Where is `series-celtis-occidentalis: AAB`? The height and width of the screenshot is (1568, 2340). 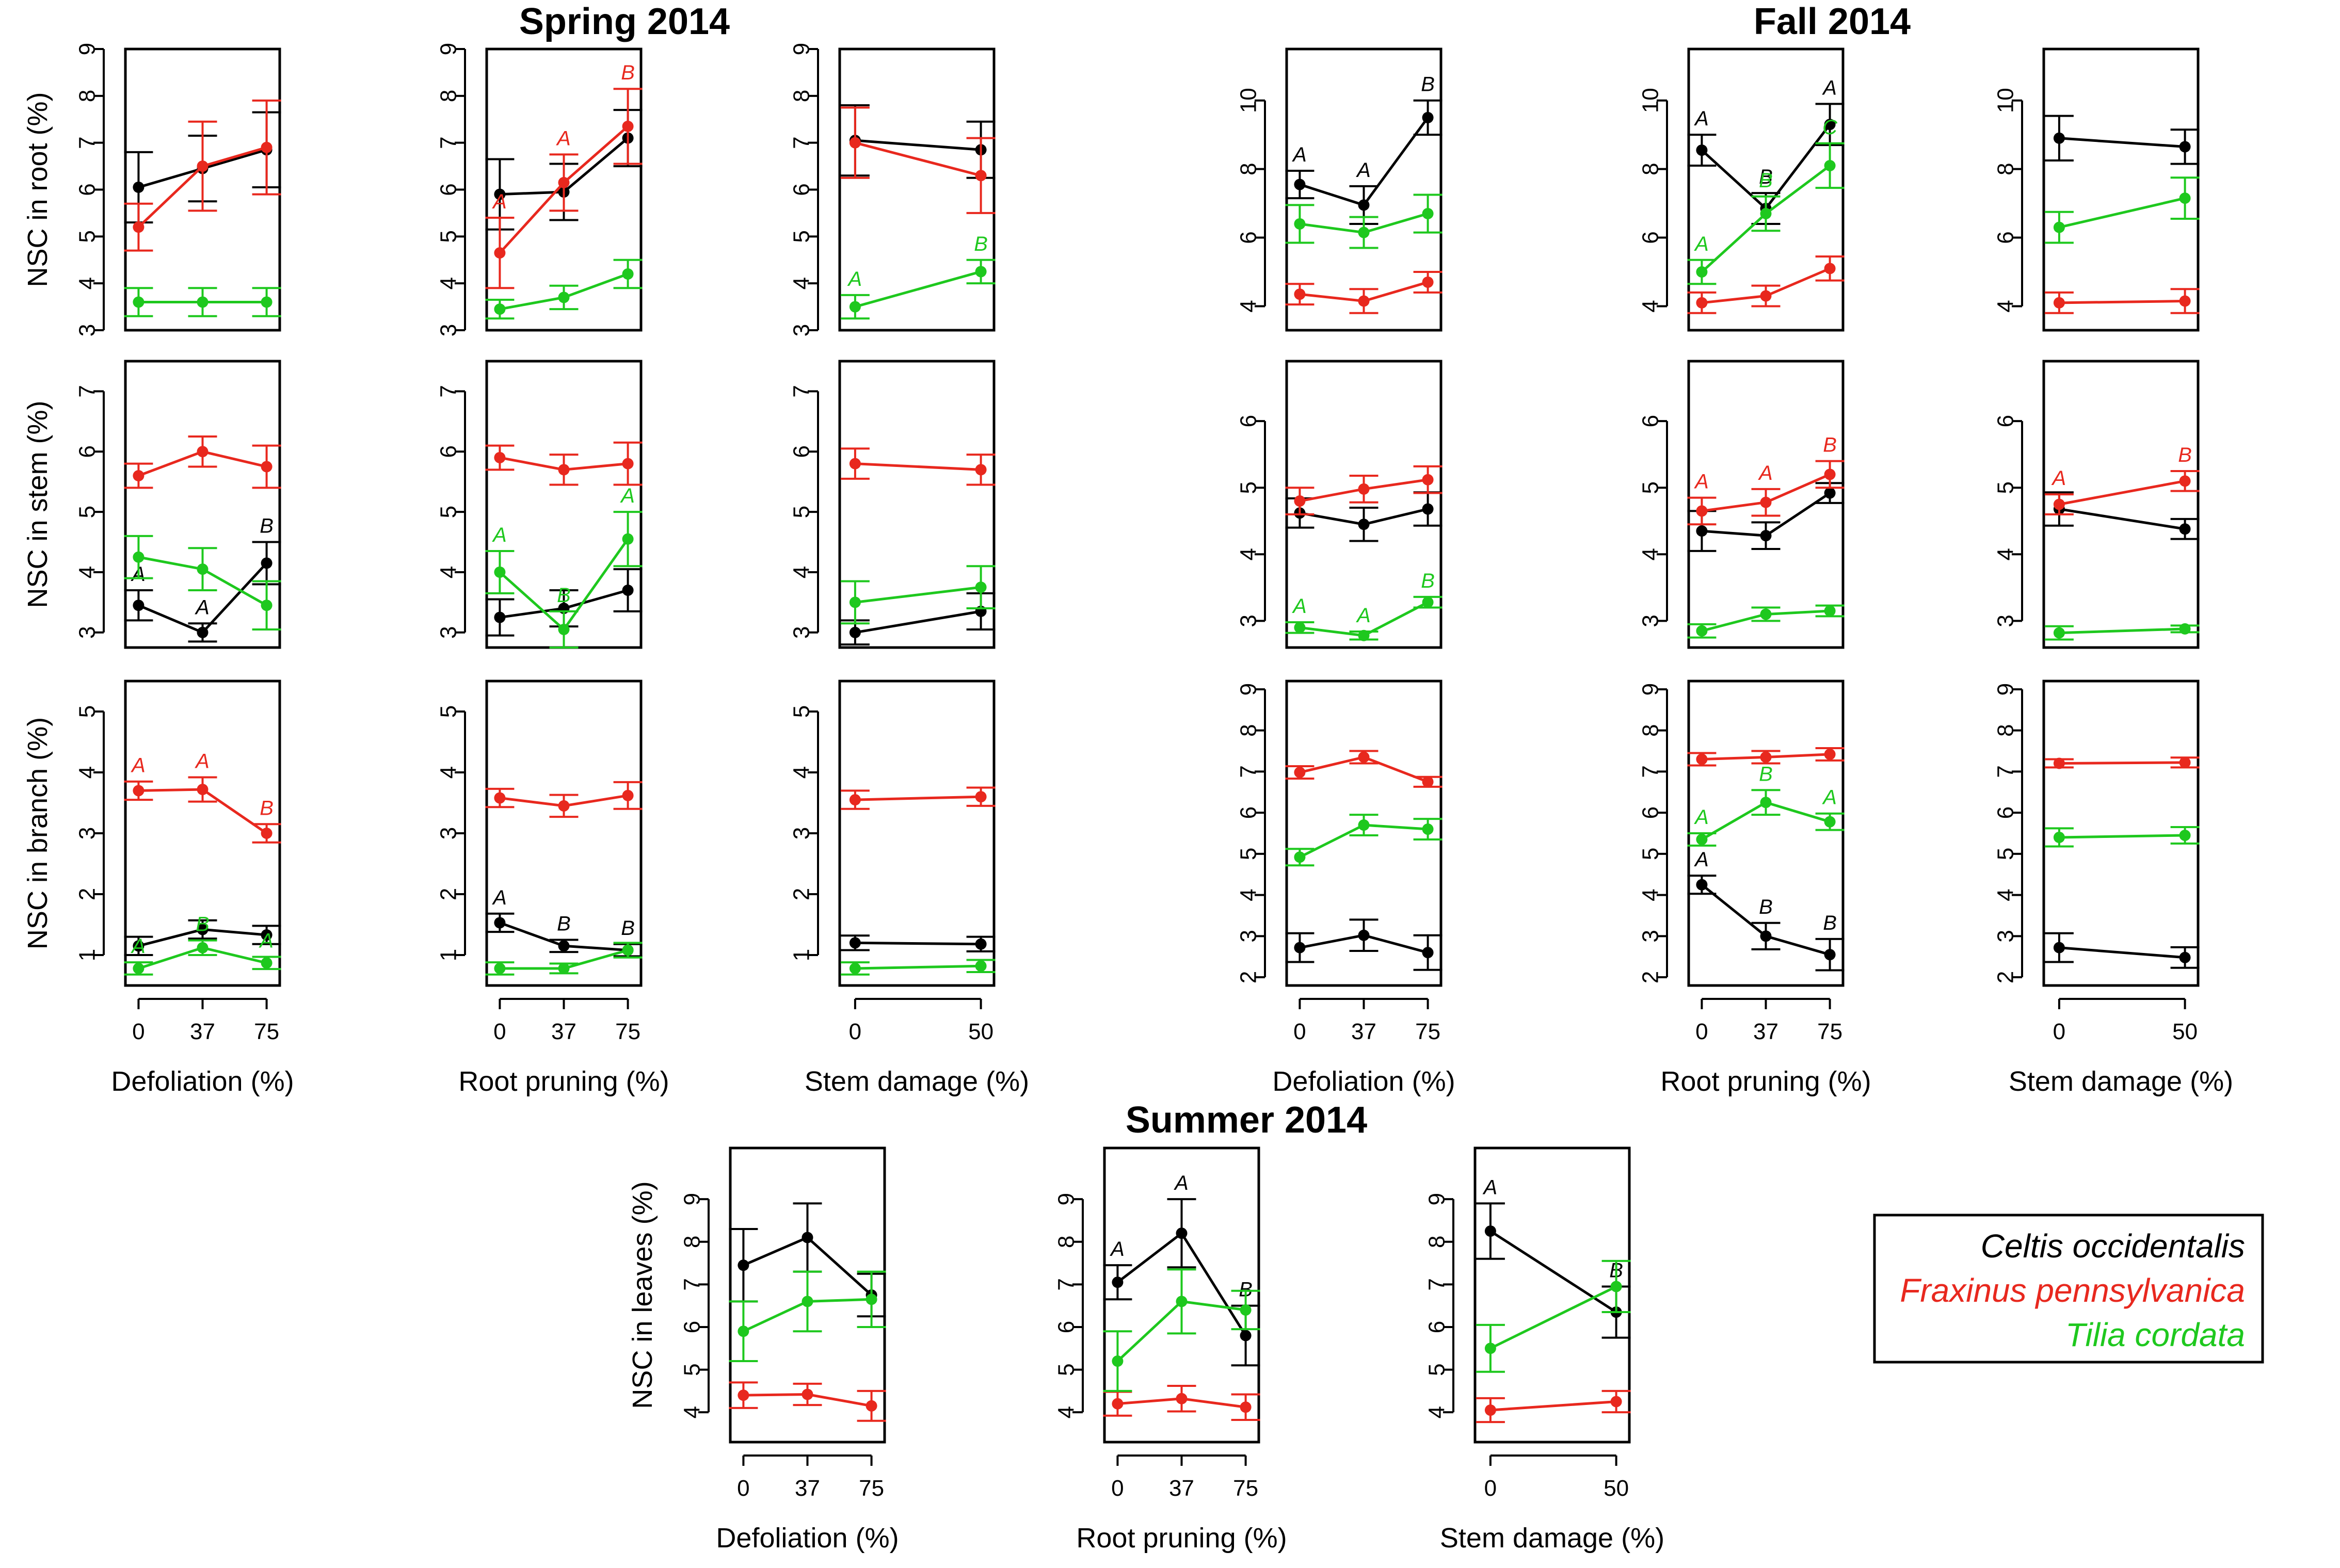 series-celtis-occidentalis: AAB is located at coordinates (203, 579).